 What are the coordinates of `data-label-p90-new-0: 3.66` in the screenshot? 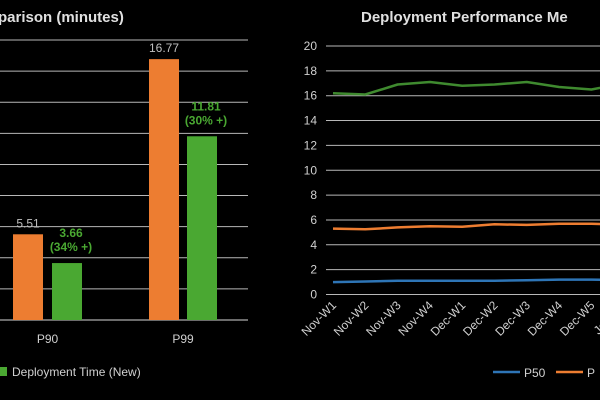 It's located at (71, 233).